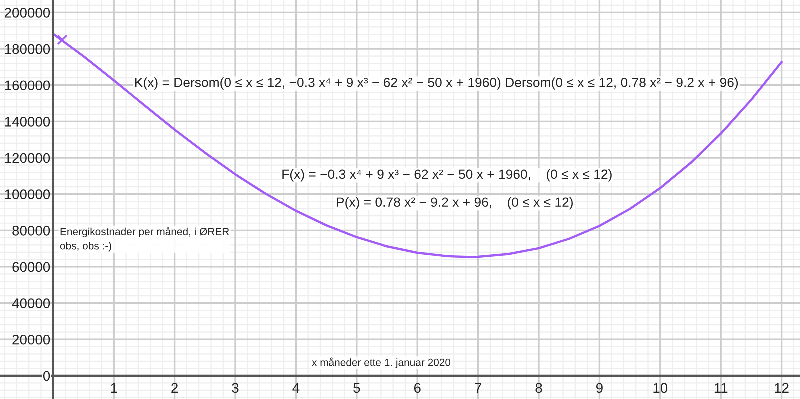 The image size is (800, 399). I want to click on x-tick-label: 7, so click(478, 388).